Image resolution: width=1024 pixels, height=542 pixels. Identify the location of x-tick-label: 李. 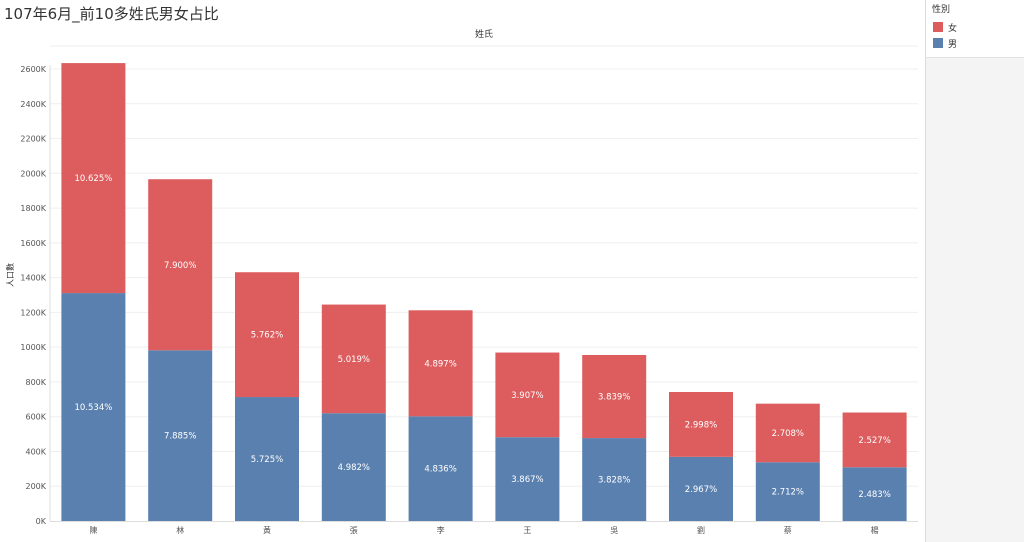
(441, 530).